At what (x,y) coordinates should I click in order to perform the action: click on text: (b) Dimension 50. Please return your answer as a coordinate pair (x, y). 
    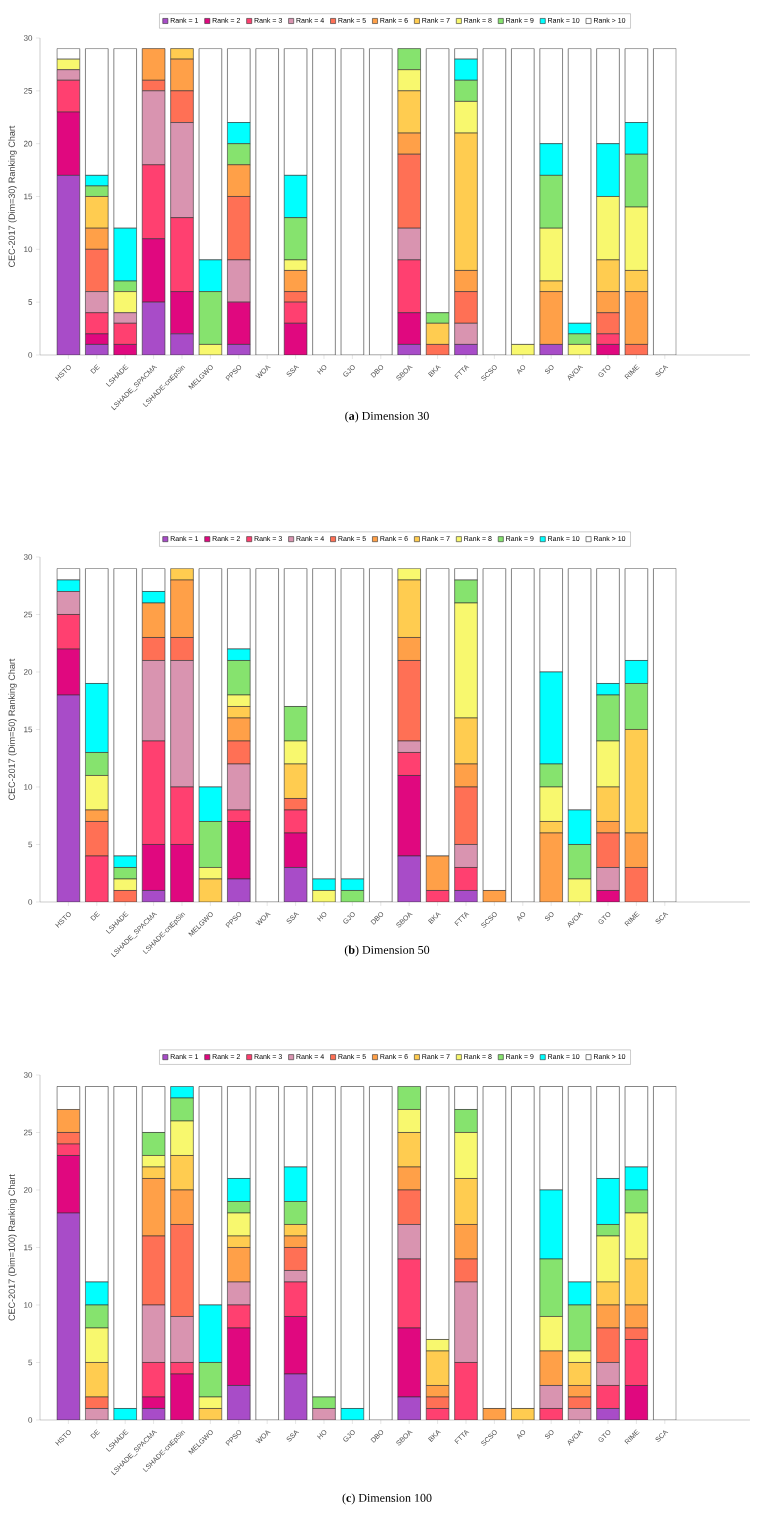
    Looking at the image, I should click on (387, 951).